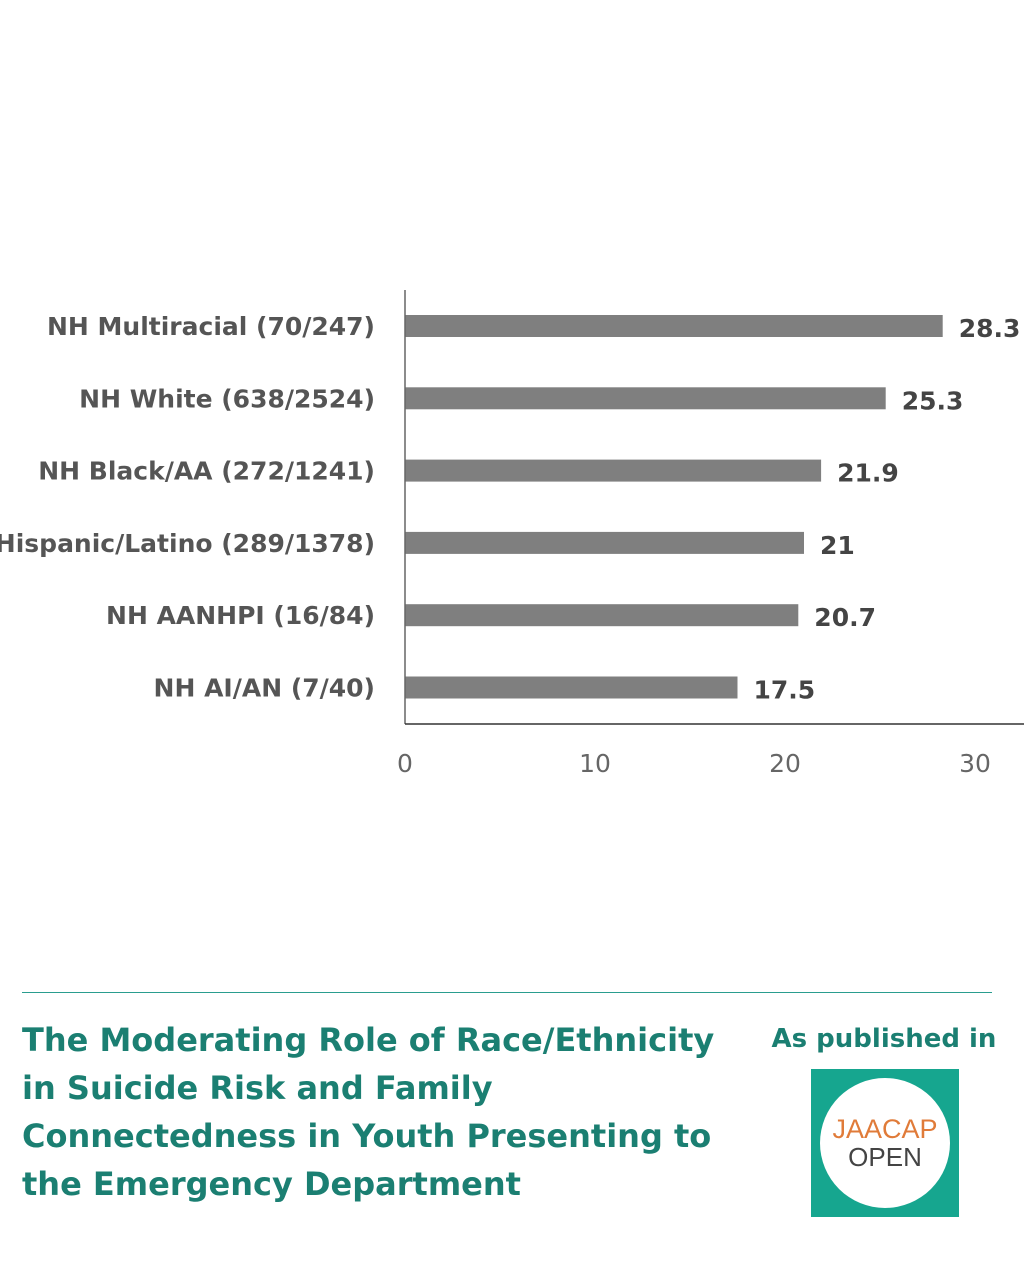  Describe the element at coordinates (837, 545) in the screenshot. I see `value-label: 21` at that location.